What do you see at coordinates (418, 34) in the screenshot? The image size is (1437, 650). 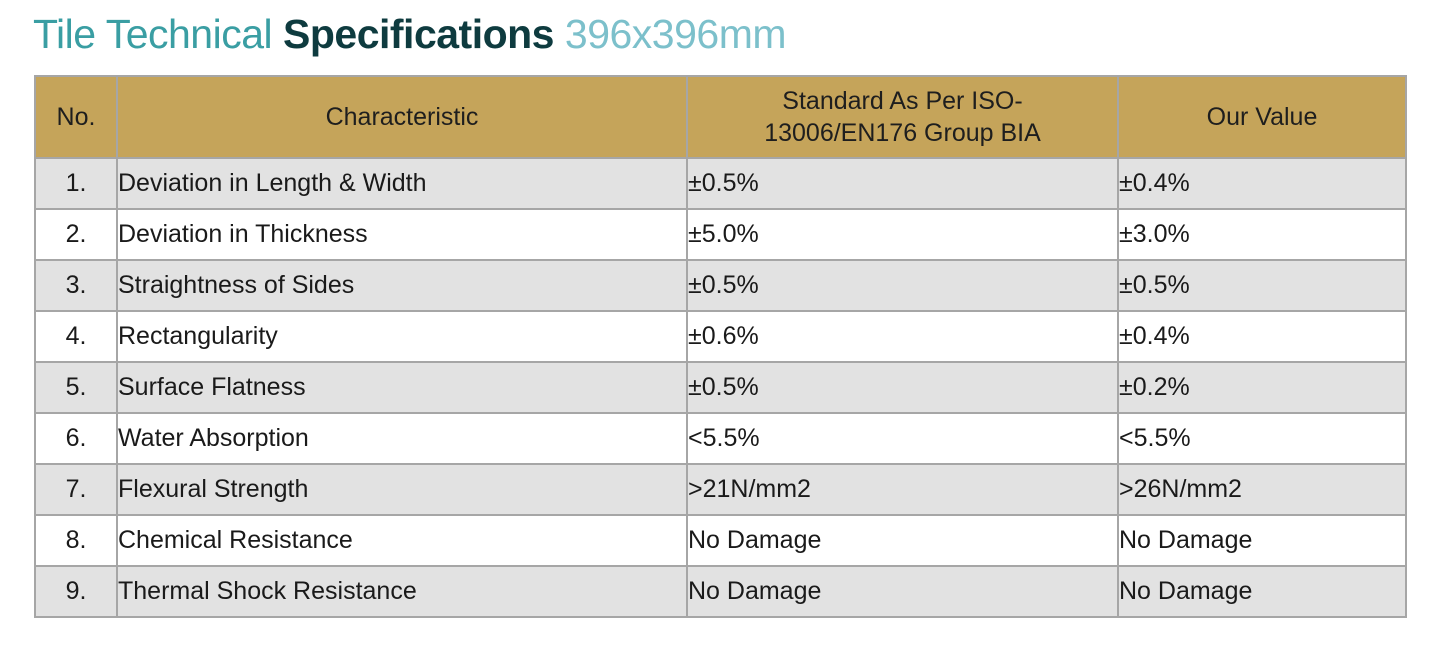 I see `title-emphasis: Specifications` at bounding box center [418, 34].